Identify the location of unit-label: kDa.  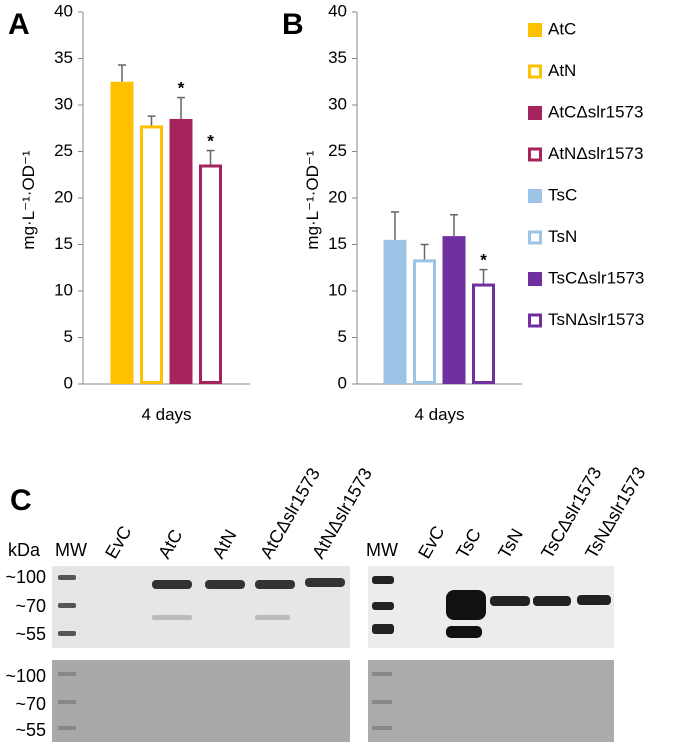
(24, 550).